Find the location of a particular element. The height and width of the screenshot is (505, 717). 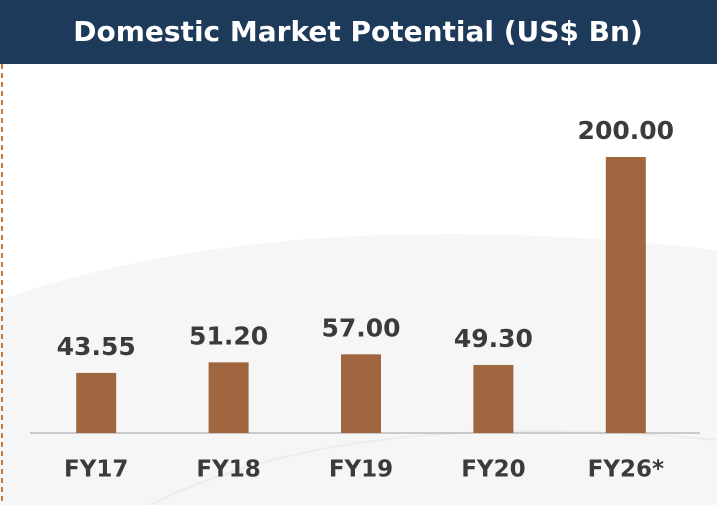

x-tick-label: FY26* is located at coordinates (626, 470).